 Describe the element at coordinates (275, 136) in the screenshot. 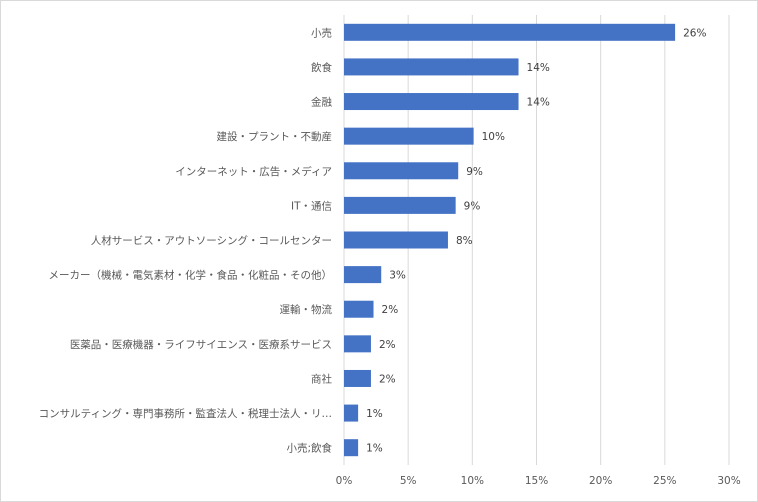

I see `category-label: 建設・プラント・不動産` at that location.